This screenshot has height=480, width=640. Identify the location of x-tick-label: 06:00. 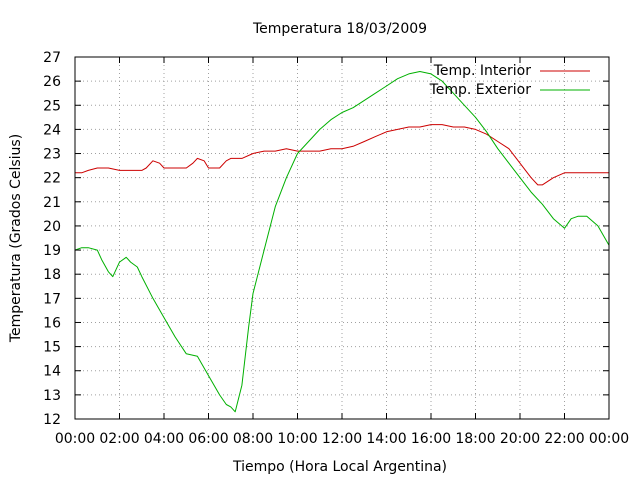
(208, 439).